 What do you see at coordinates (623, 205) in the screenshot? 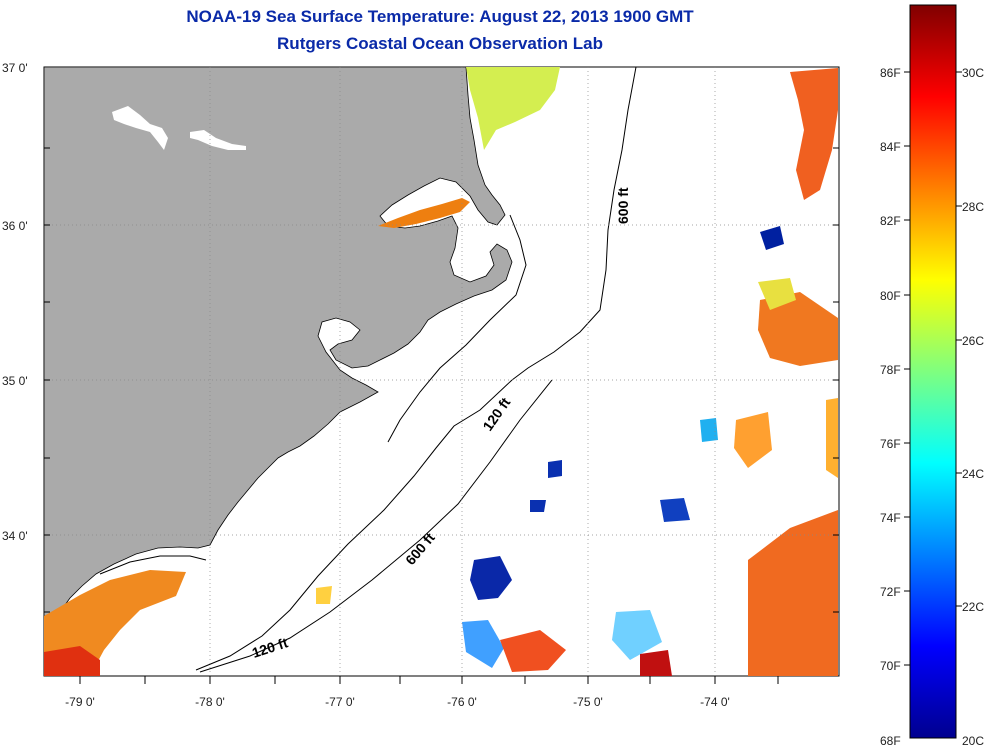
I see `depth-label: 600 ft` at bounding box center [623, 205].